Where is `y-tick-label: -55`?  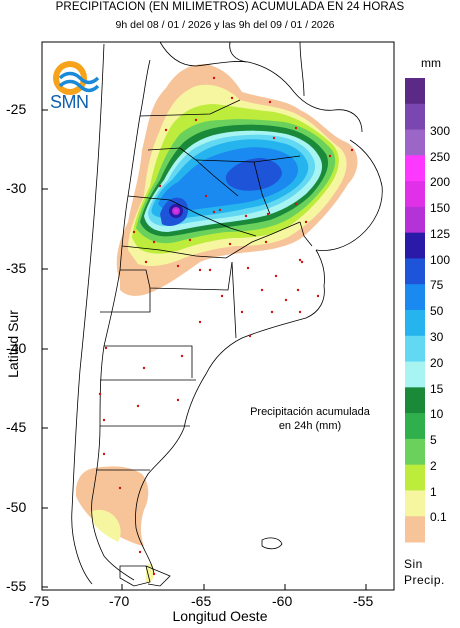 y-tick-label: -55 is located at coordinates (16, 586).